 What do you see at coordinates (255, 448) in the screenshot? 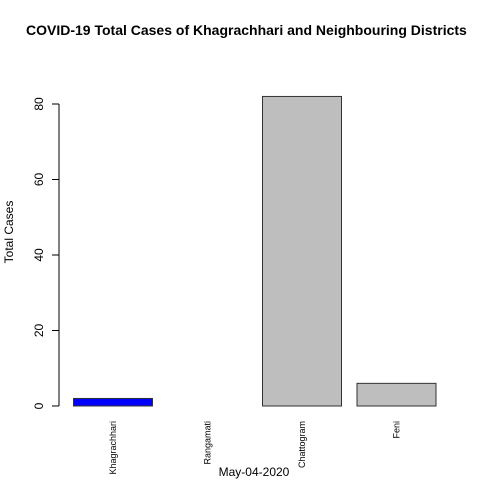
I see `category-labels: Khagrachhari Rangamati Chattogram Feni` at bounding box center [255, 448].